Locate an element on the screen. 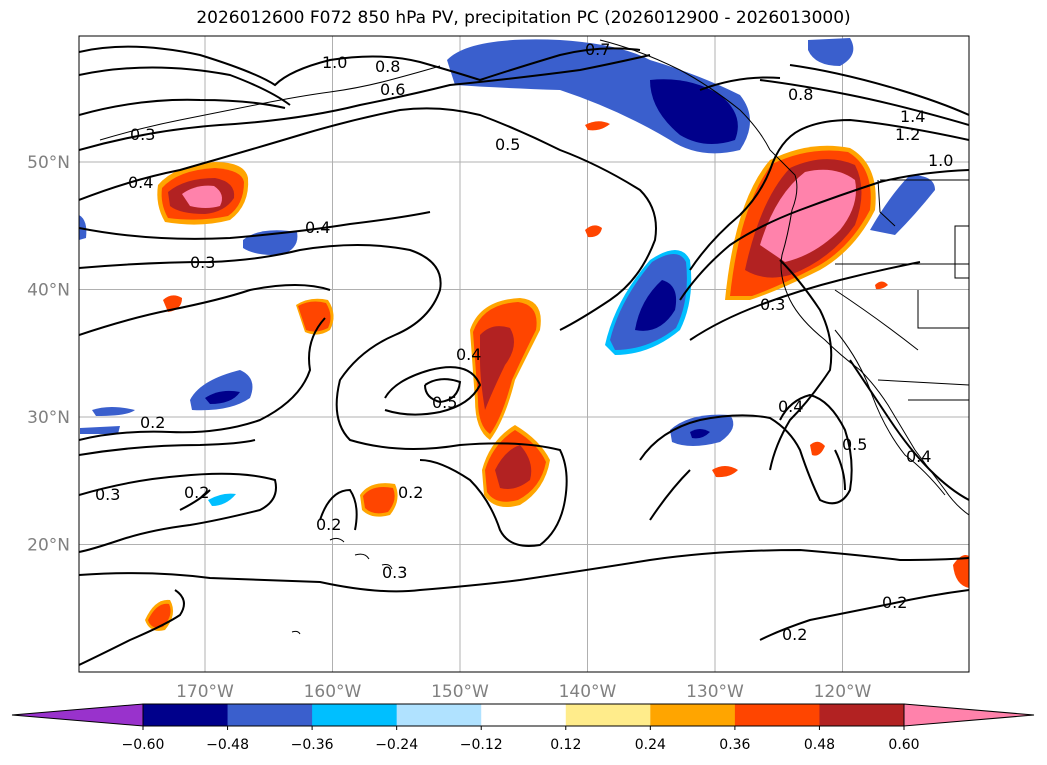 This screenshot has height=765, width=1047. colorbar-tick-label: 0.24 is located at coordinates (650, 745).